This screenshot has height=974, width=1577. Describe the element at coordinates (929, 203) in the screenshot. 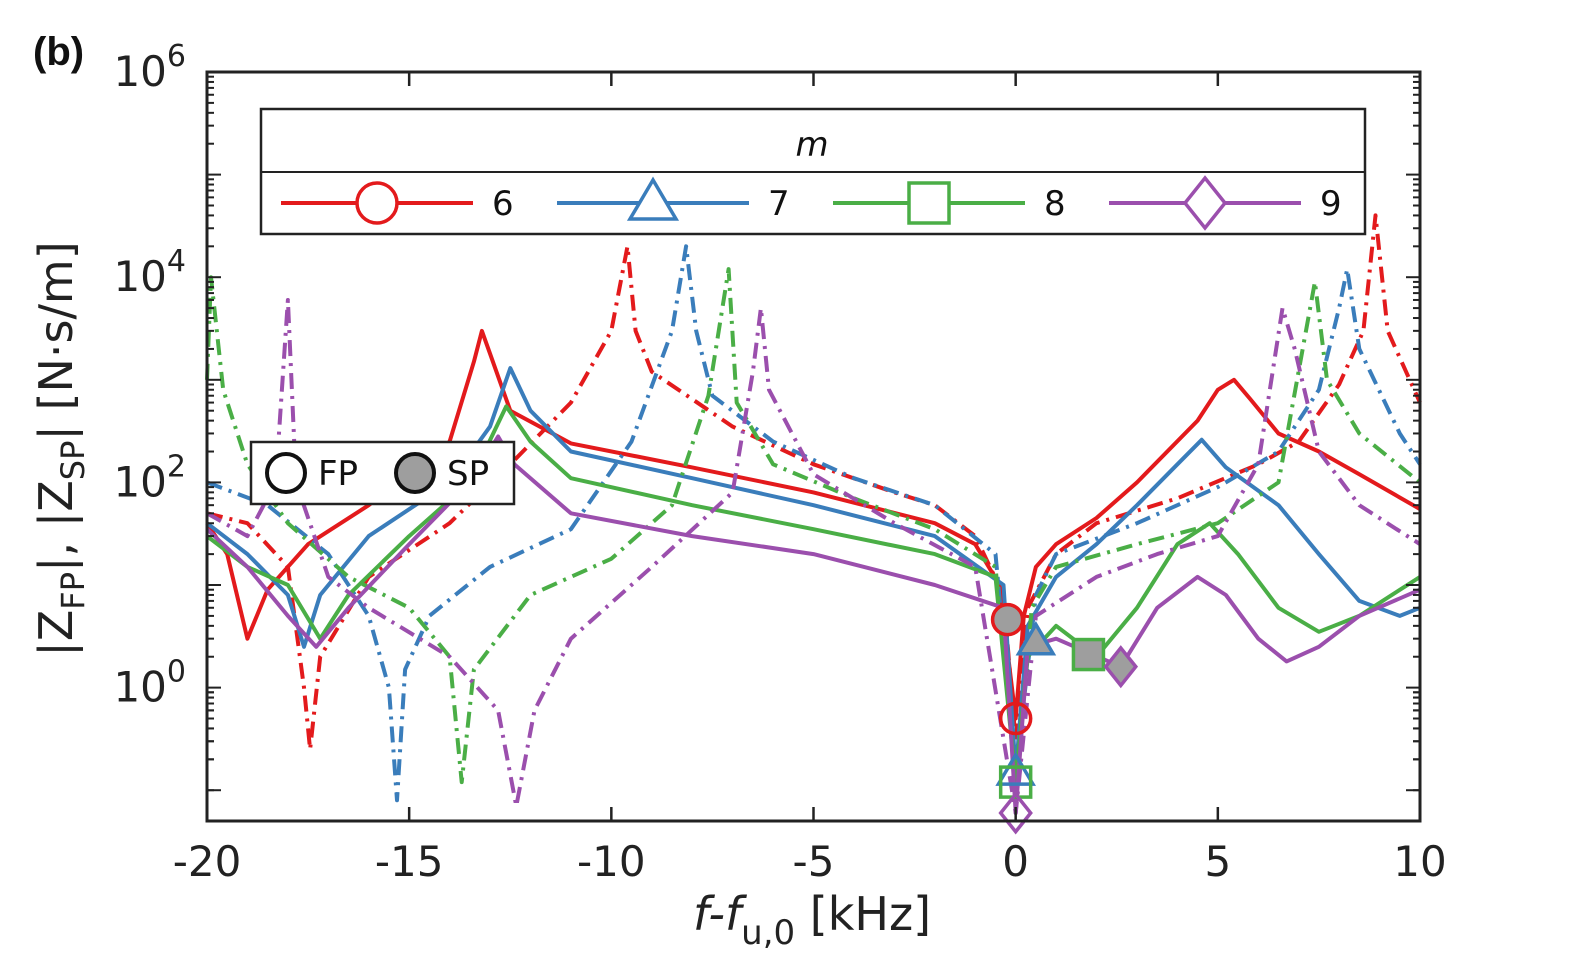

I see `legend-marker-m8` at that location.